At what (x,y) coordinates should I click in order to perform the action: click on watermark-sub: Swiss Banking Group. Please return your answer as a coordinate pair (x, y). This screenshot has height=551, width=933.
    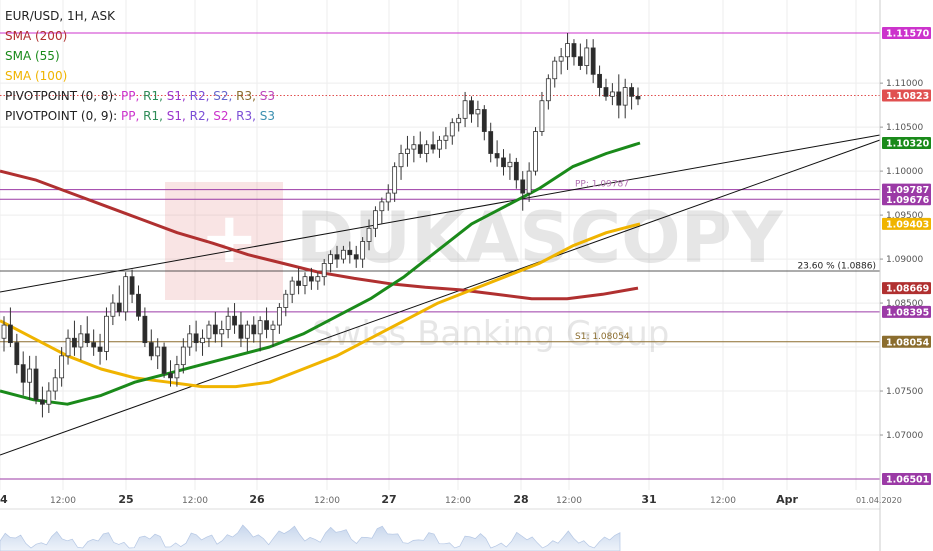
    Looking at the image, I should click on (490, 334).